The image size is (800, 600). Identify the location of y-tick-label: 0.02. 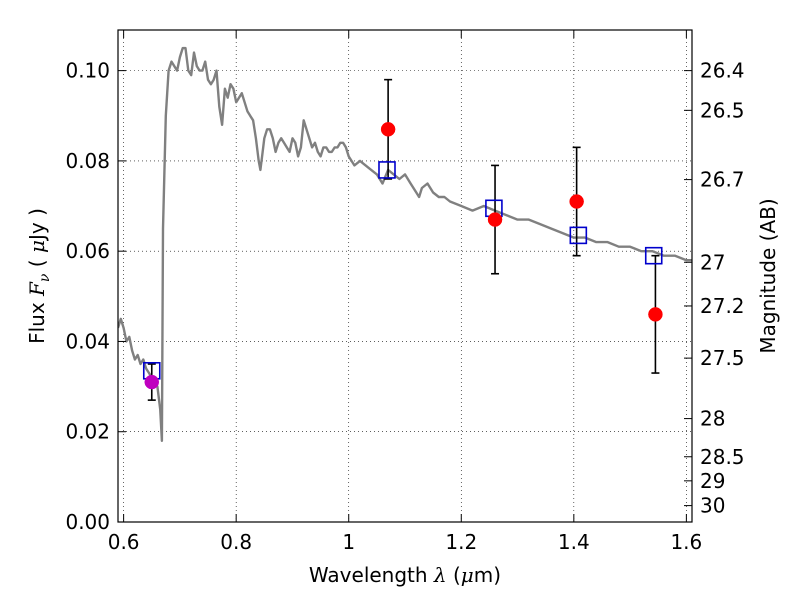
(87, 432).